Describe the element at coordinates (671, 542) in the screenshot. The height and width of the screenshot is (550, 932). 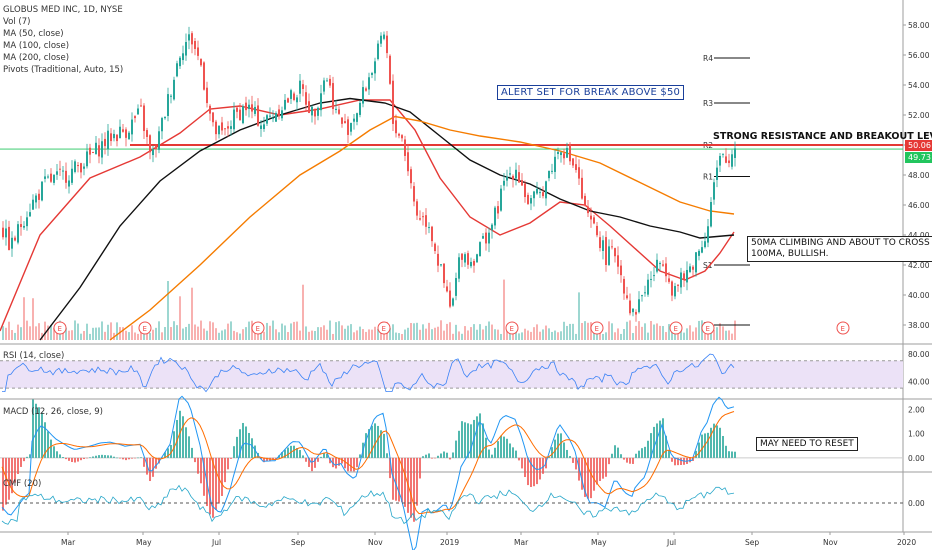
I see `time-tick-label: Jul` at that location.